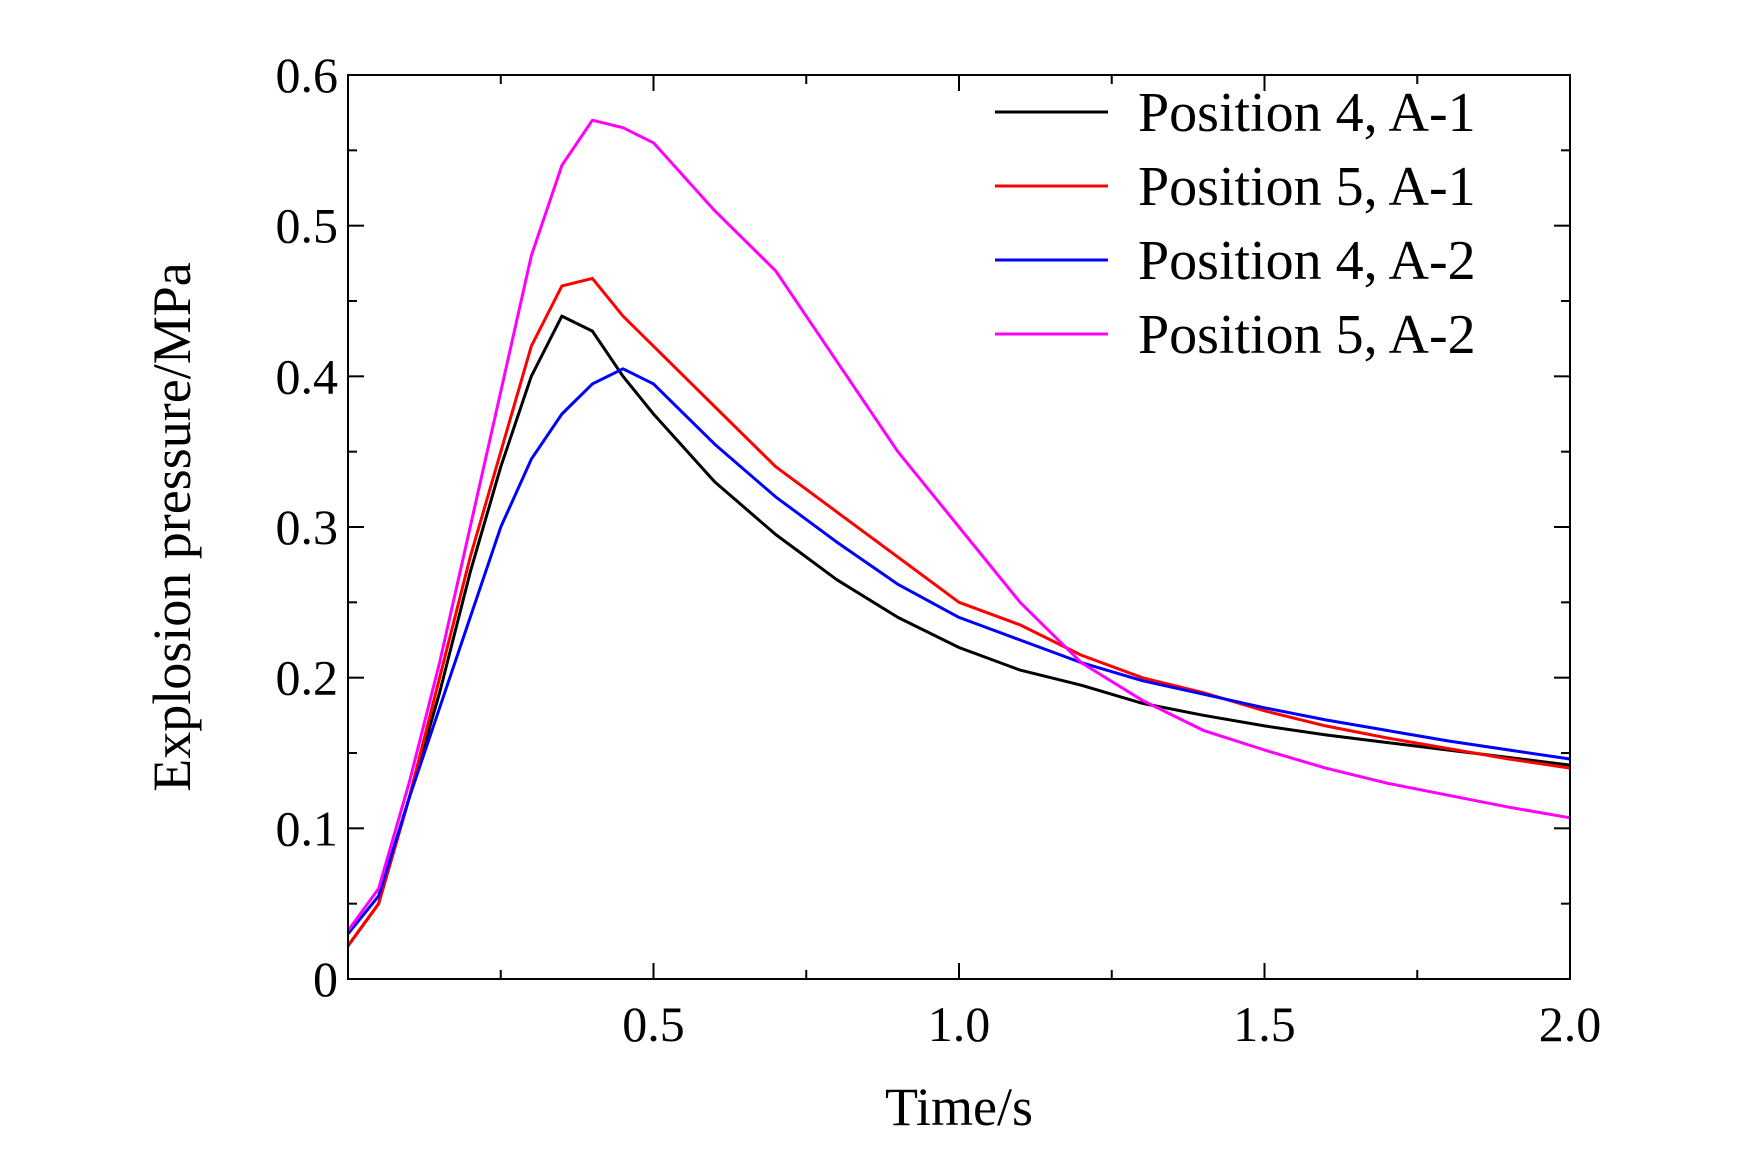 The image size is (1748, 1169). Describe the element at coordinates (959, 1024) in the screenshot. I see `x-tick-label: 1.0` at that location.